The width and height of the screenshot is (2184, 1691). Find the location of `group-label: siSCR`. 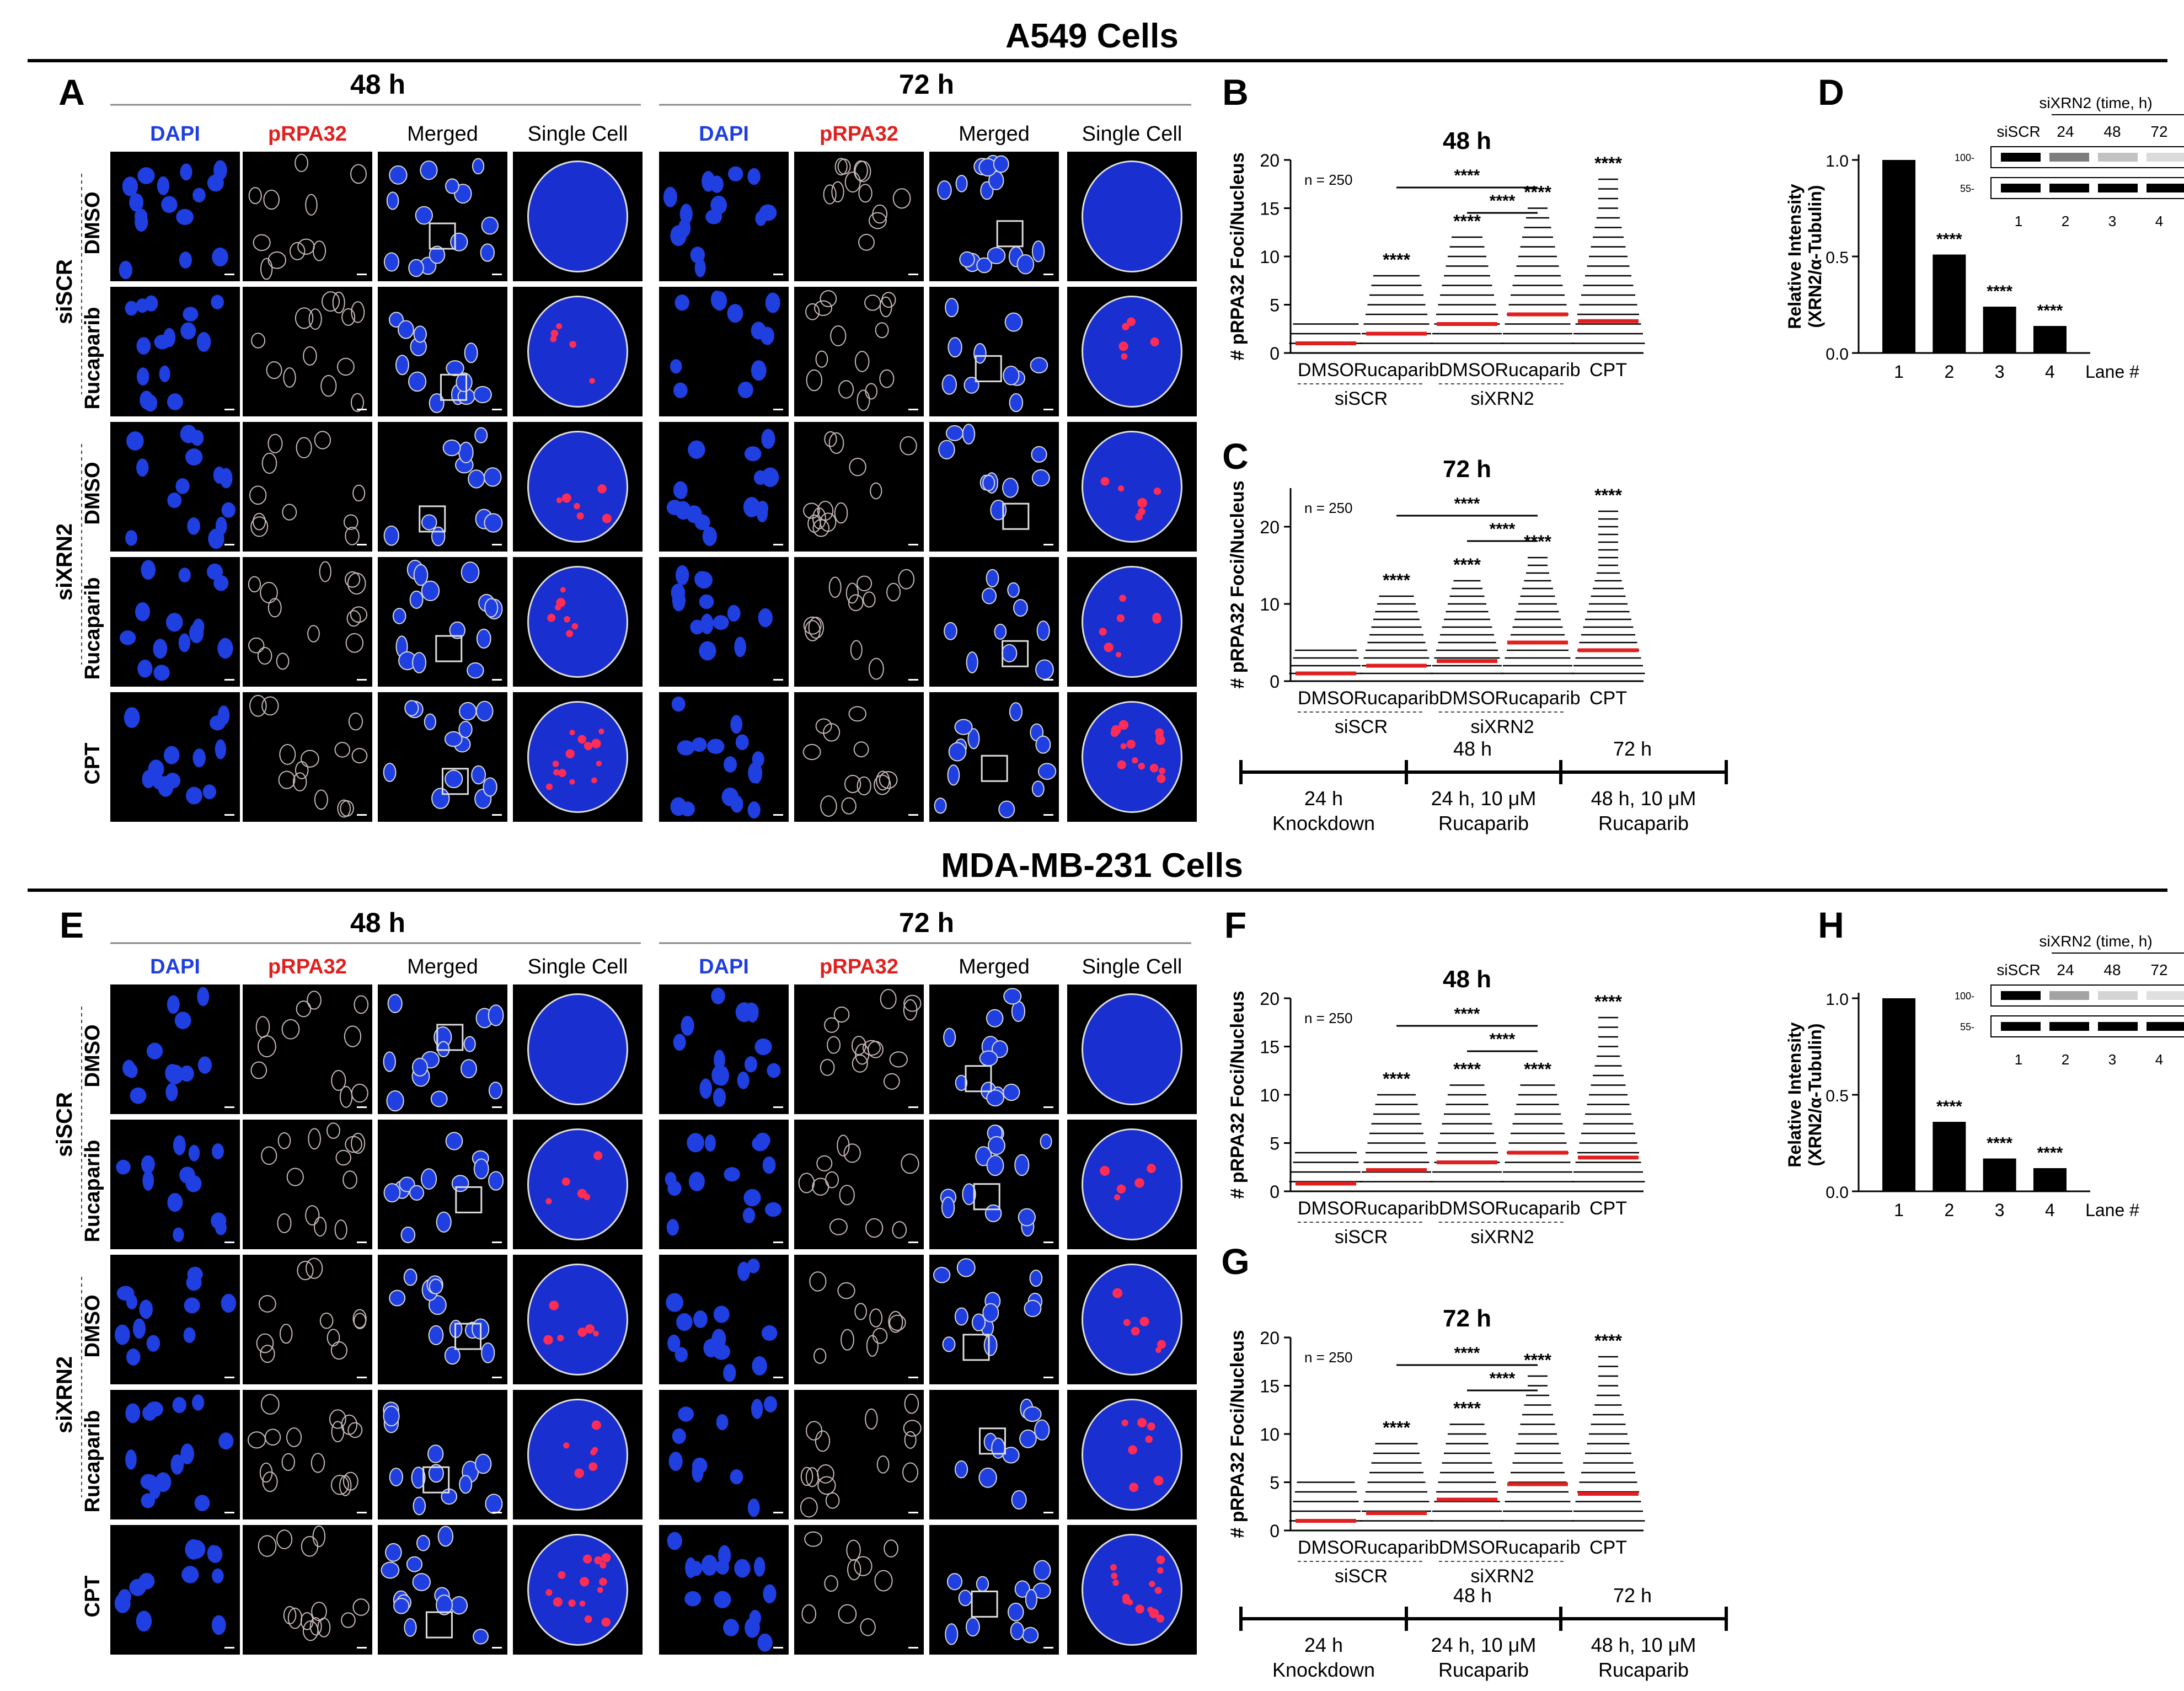

group-label: siSCR is located at coordinates (1361, 1237).